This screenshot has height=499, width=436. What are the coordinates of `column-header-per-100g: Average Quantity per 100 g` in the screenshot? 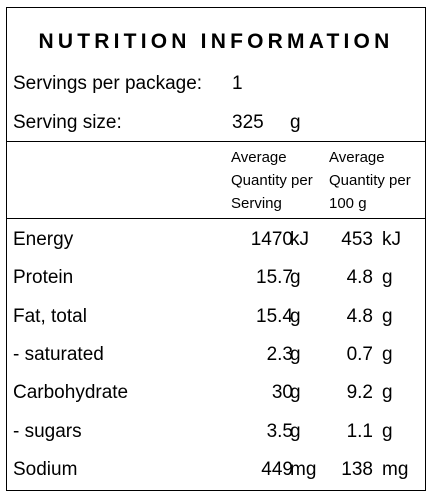 It's located at (370, 180).